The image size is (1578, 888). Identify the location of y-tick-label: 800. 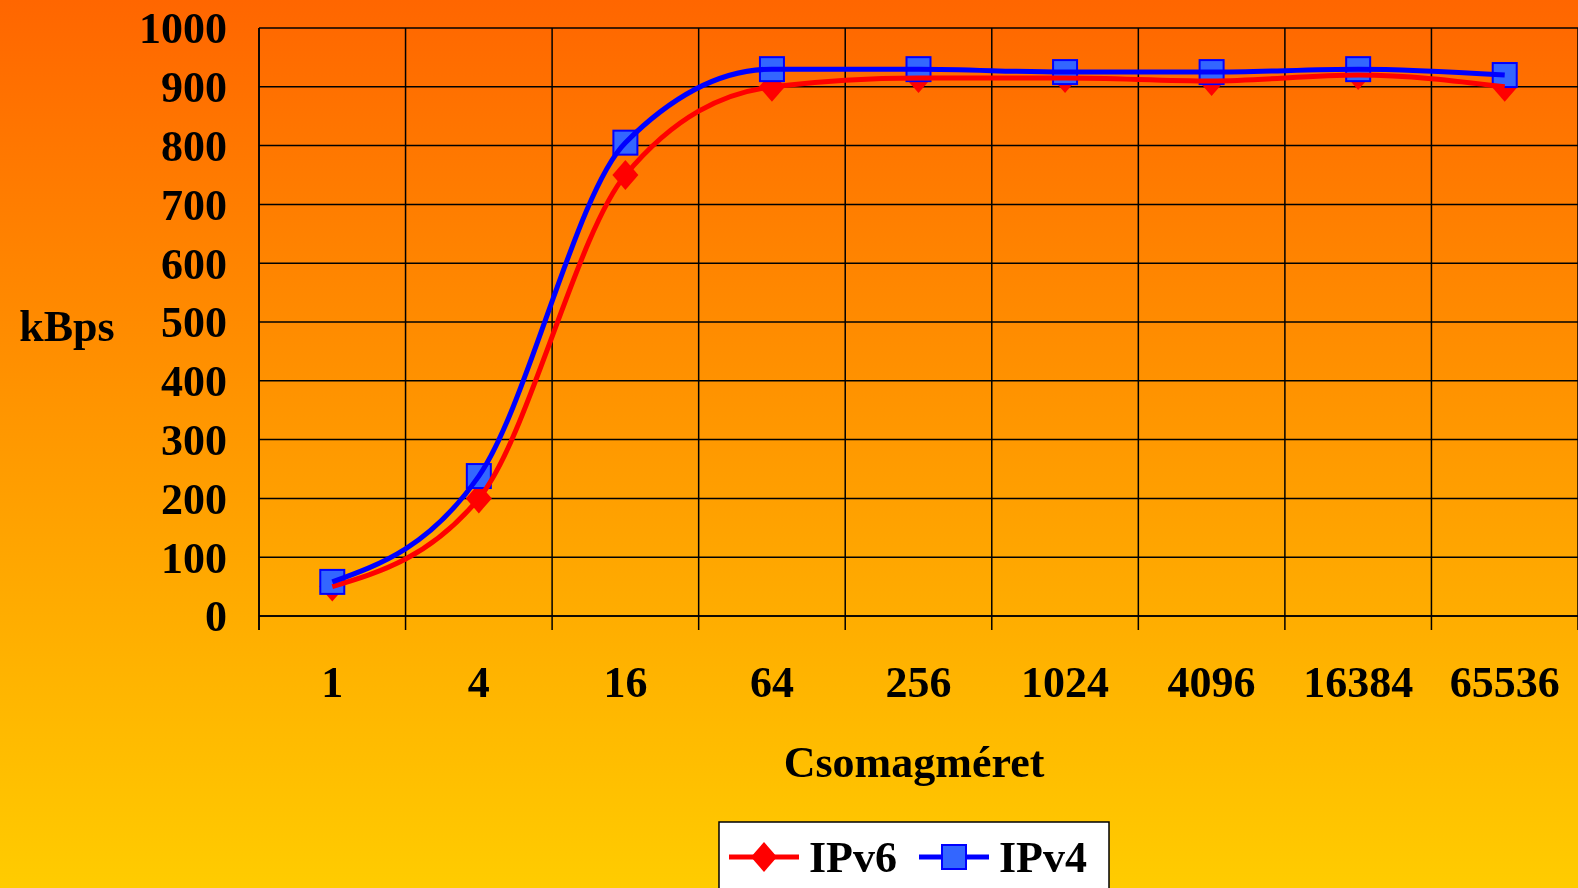
(194, 146).